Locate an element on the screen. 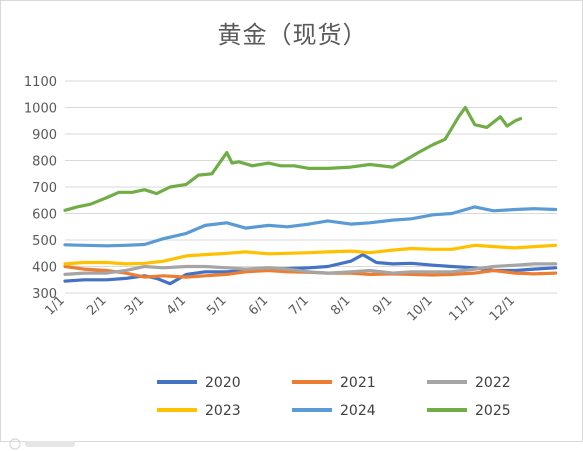  x-tick-label: 8/1 is located at coordinates (340, 305).